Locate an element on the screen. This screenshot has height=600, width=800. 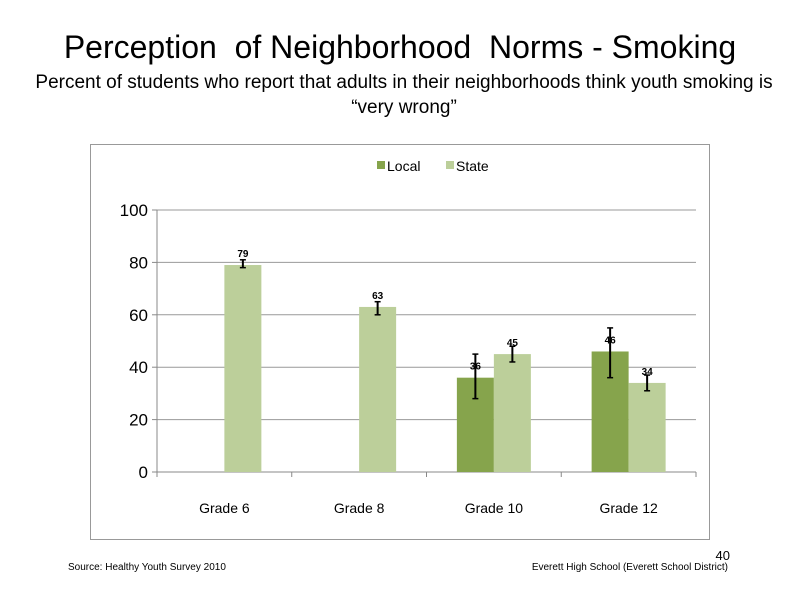
x-tick-label: Grade 6 is located at coordinates (224, 508).